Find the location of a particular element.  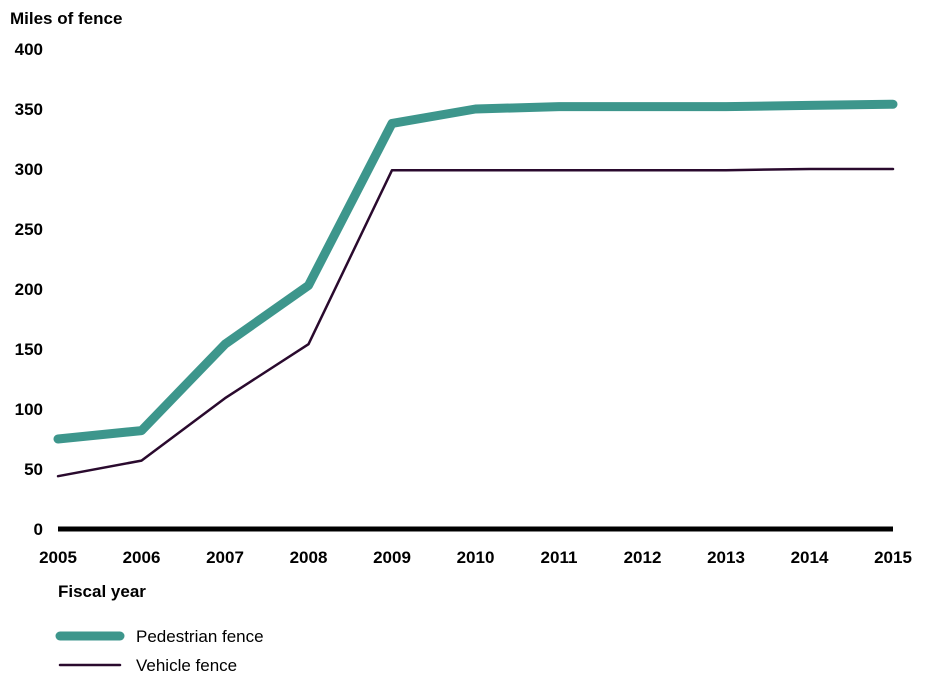

y-axis-ticks: 0 50 100 150 200 250 300 350 400 is located at coordinates (29, 289).